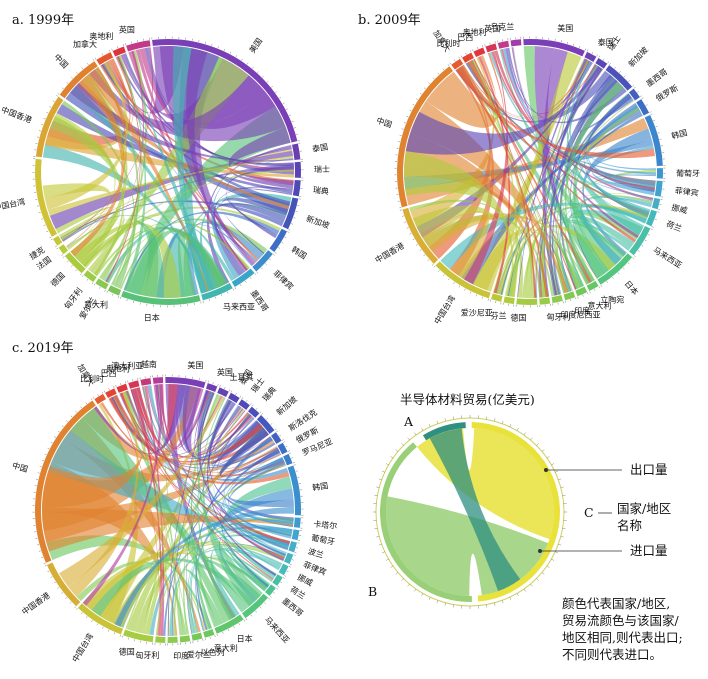 The height and width of the screenshot is (679, 708). Describe the element at coordinates (325, 525) in the screenshot. I see `country-label: 卡塔尔` at that location.